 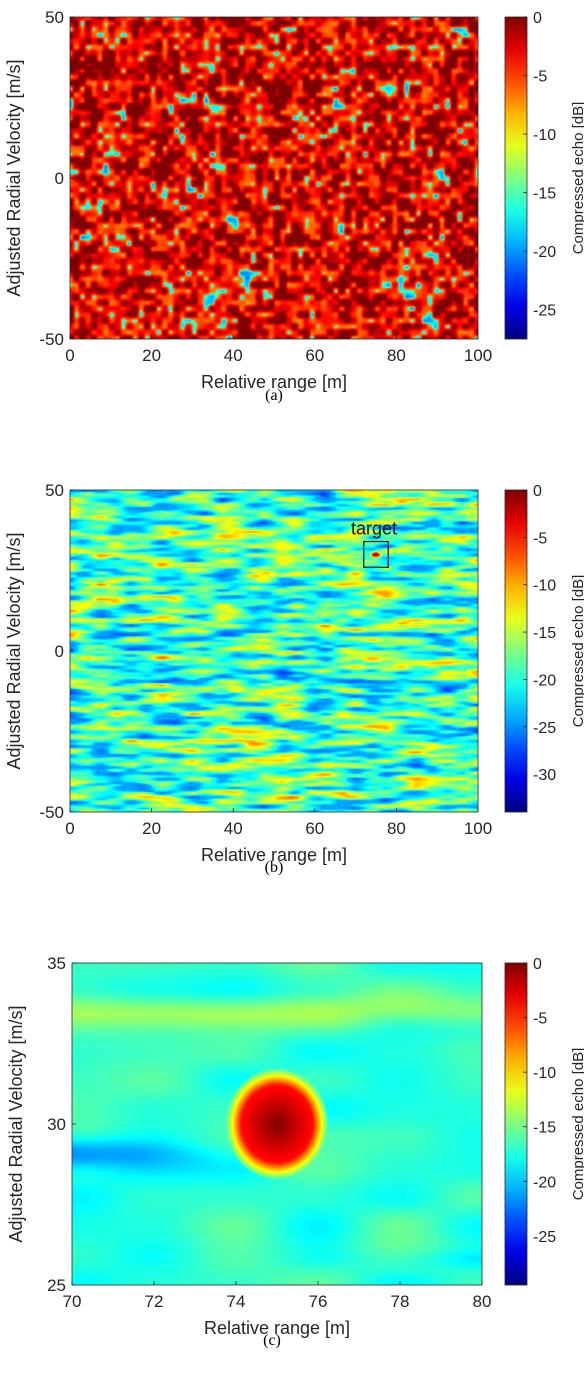 What do you see at coordinates (236, 1301) in the screenshot?
I see `x-tick-label: 74` at bounding box center [236, 1301].